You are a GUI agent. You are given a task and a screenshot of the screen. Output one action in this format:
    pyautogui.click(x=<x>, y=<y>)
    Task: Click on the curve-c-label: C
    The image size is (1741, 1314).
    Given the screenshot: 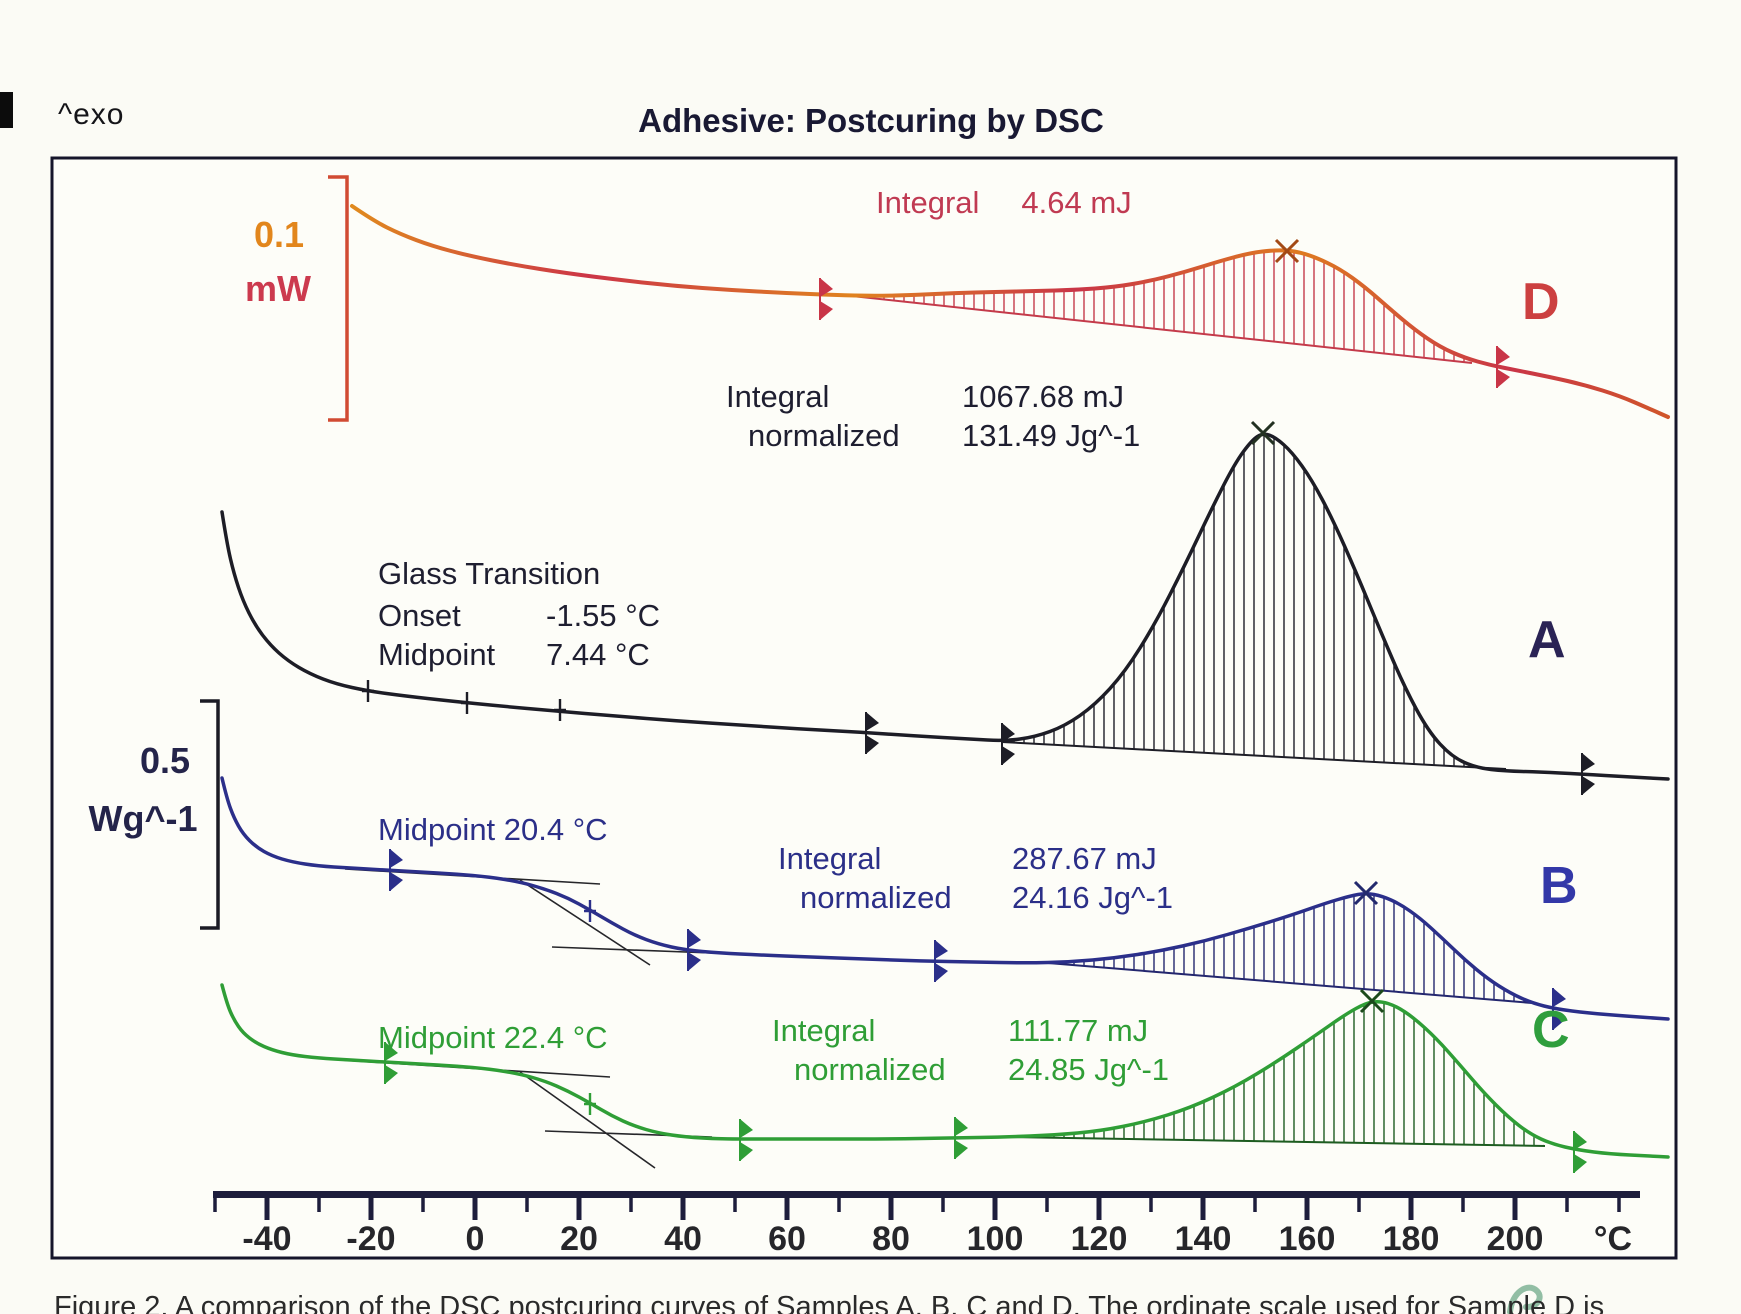 What is the action you would take?
    pyautogui.click(x=1551, y=1030)
    